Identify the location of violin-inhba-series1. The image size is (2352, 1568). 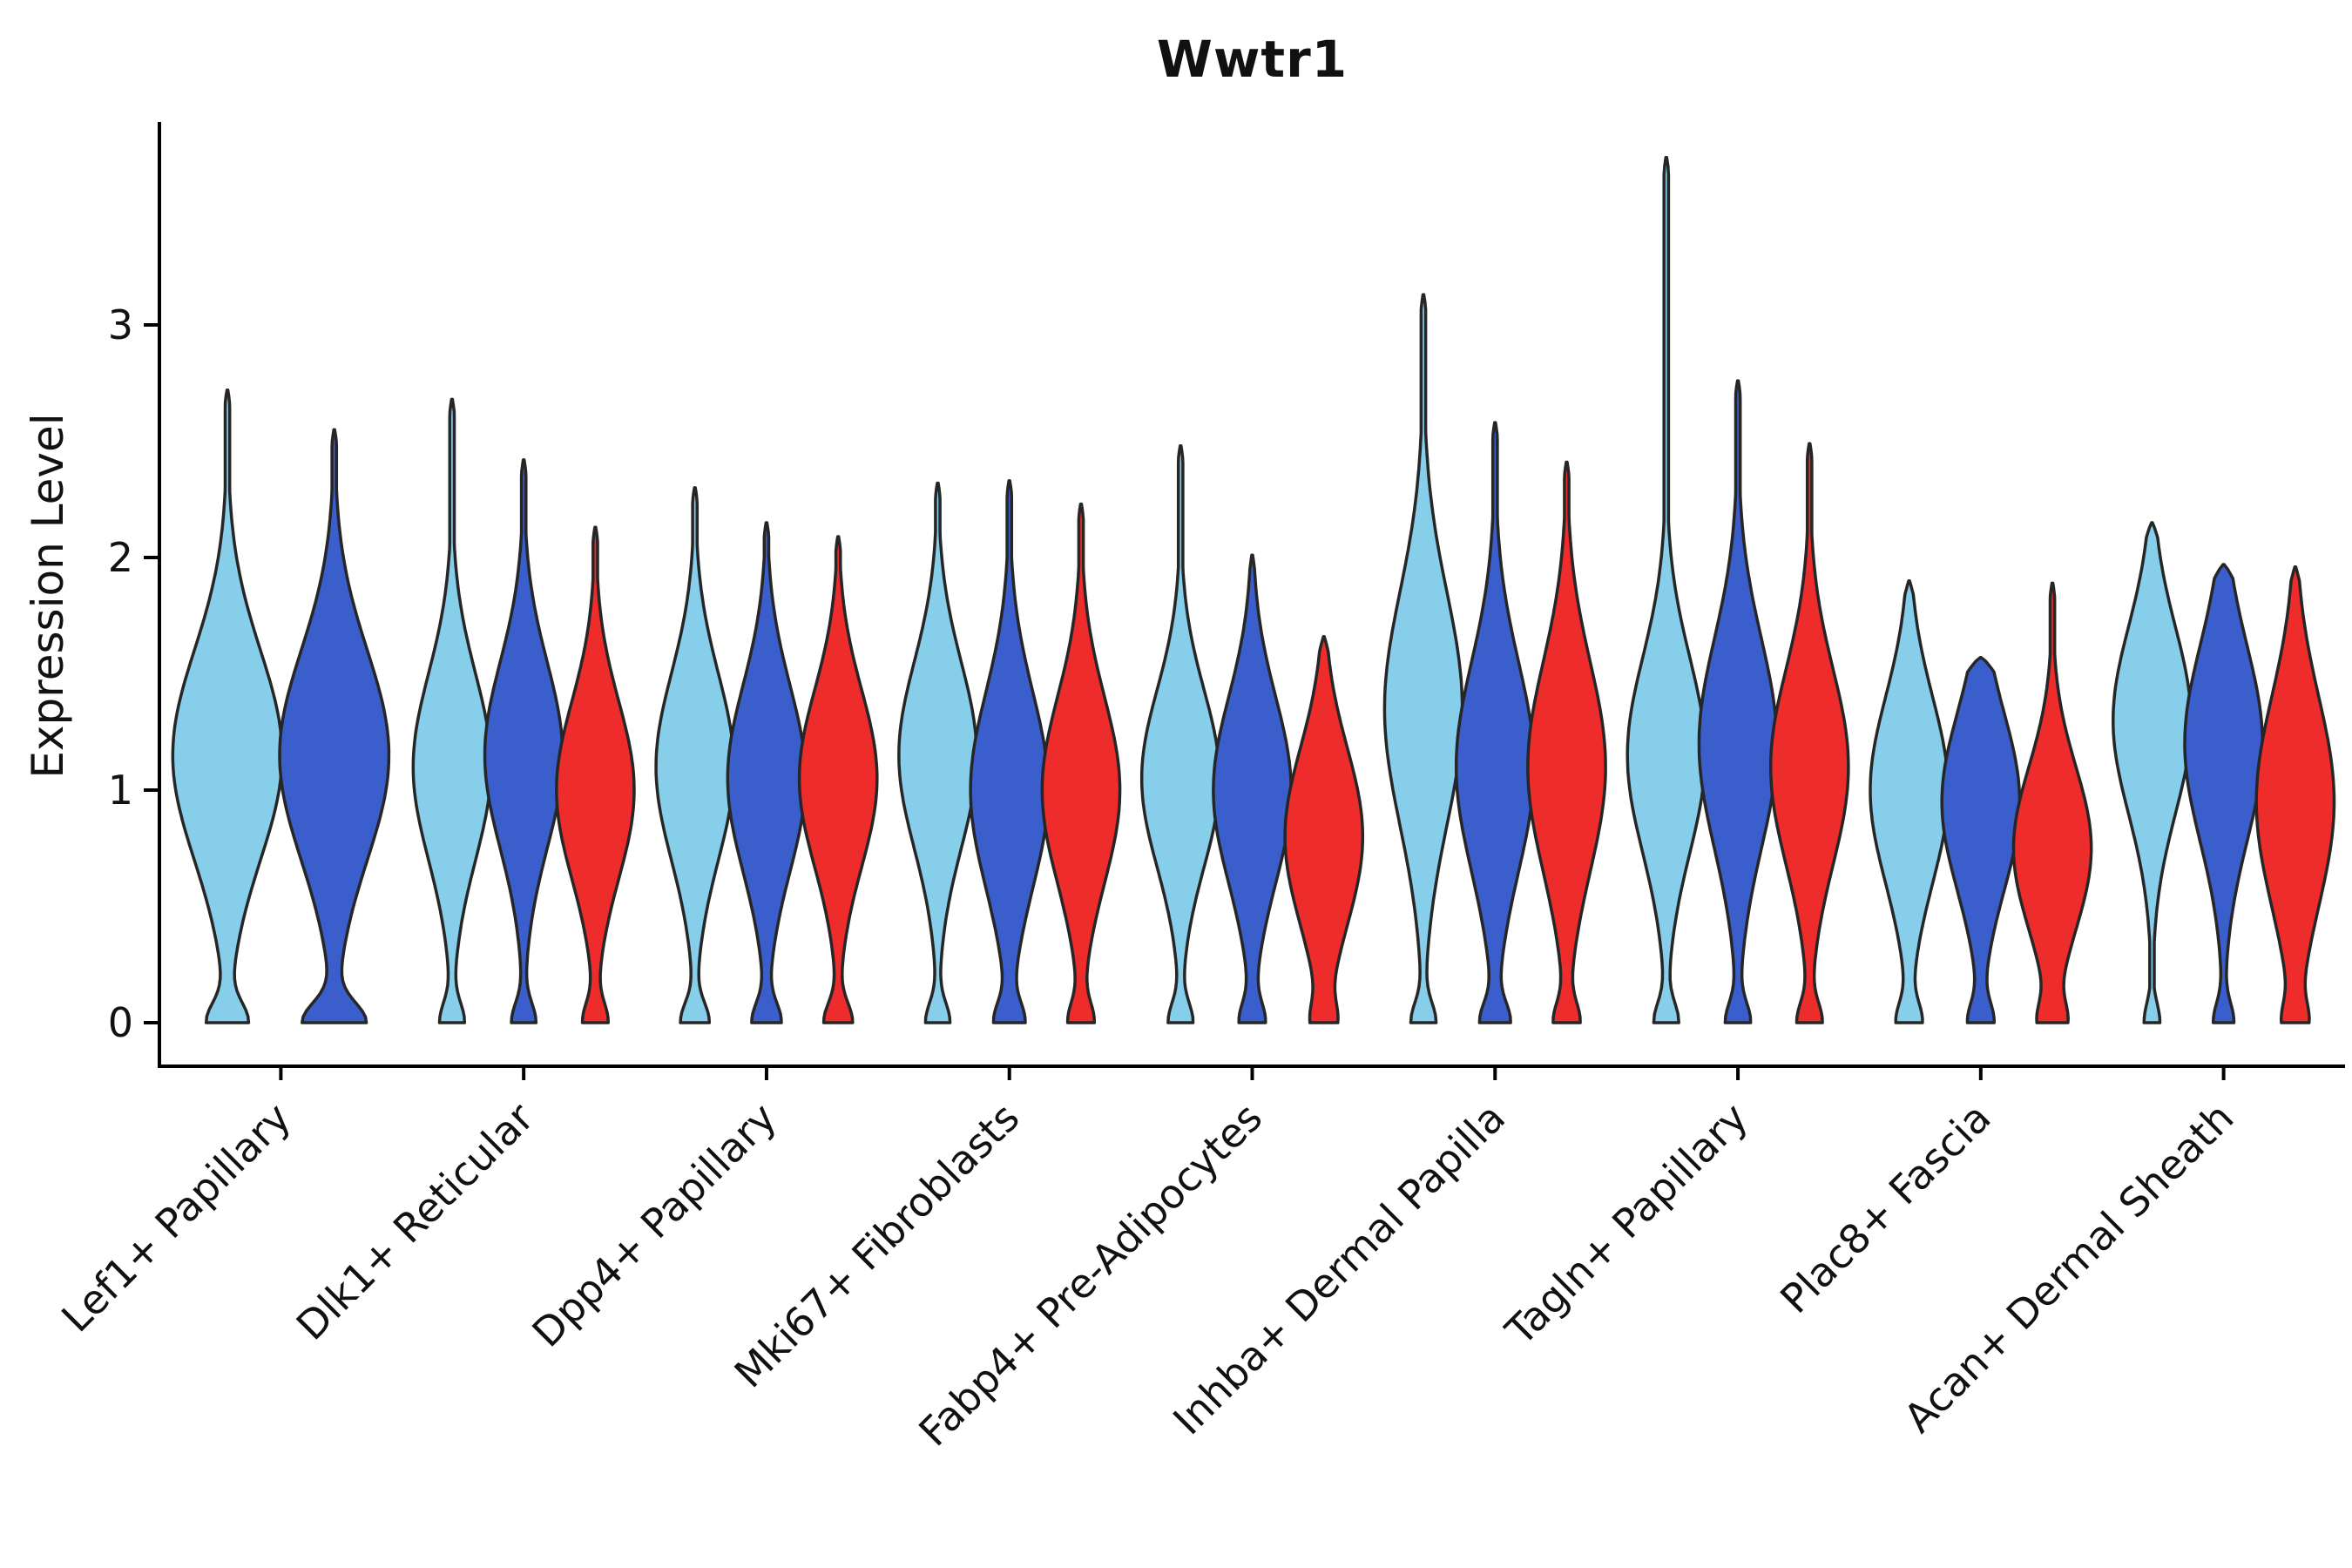
(1423, 658).